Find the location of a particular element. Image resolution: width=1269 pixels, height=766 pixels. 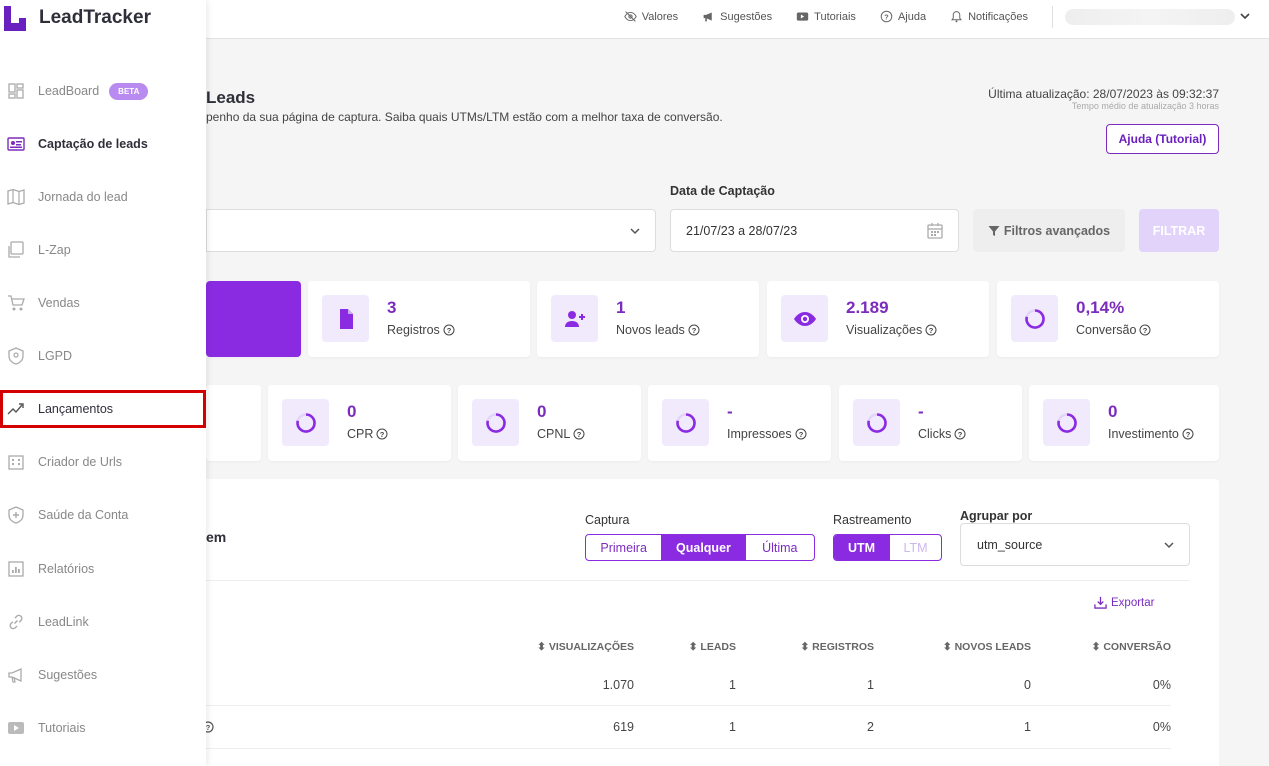

sidebar-item-vendas: Vendas is located at coordinates (103, 303).